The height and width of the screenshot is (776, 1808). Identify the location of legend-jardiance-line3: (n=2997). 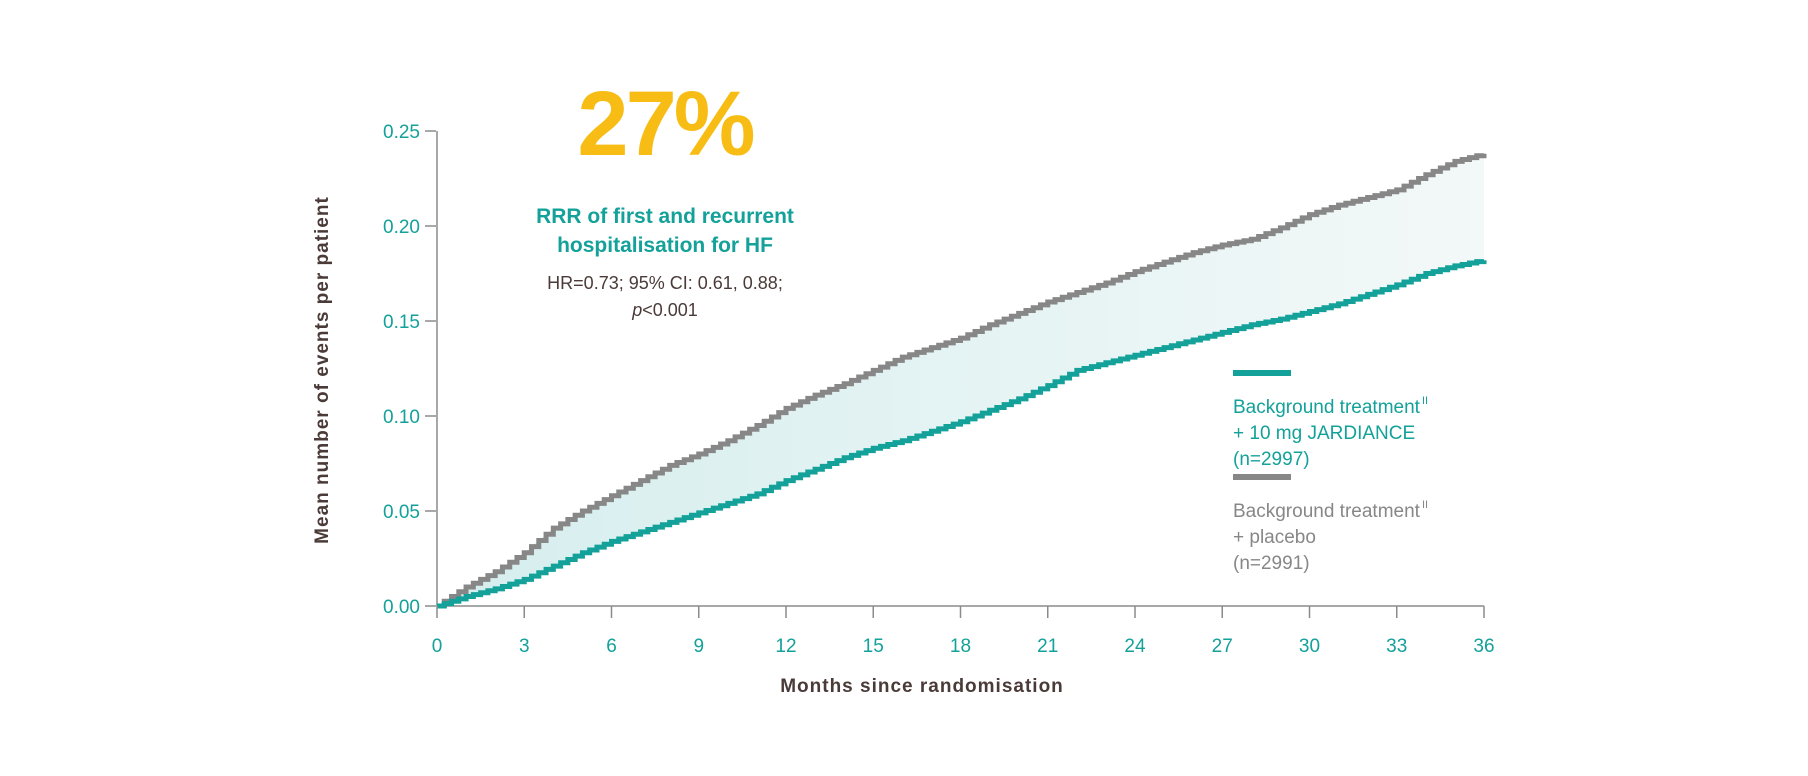
(1271, 459).